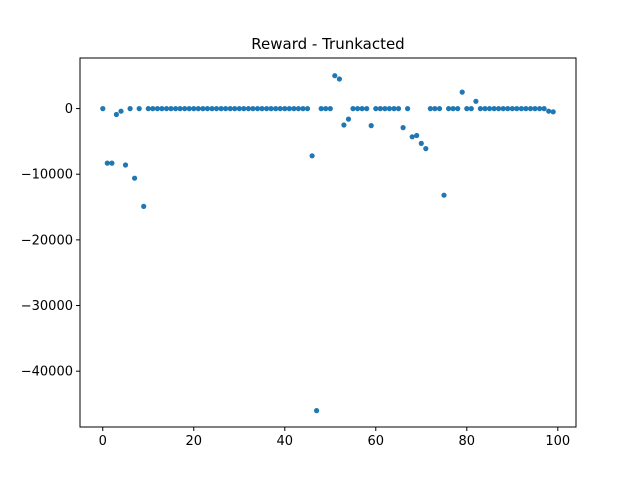 This screenshot has height=480, width=640. I want to click on y-tick-label: 0, so click(69, 109).